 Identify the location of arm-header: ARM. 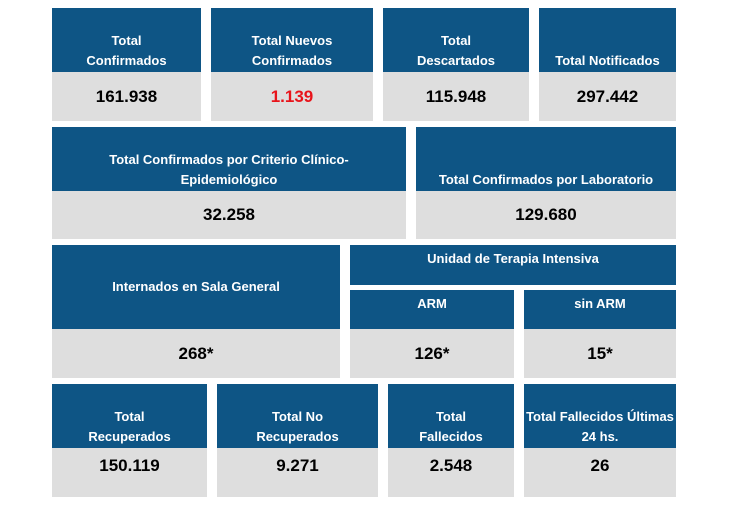
(432, 309).